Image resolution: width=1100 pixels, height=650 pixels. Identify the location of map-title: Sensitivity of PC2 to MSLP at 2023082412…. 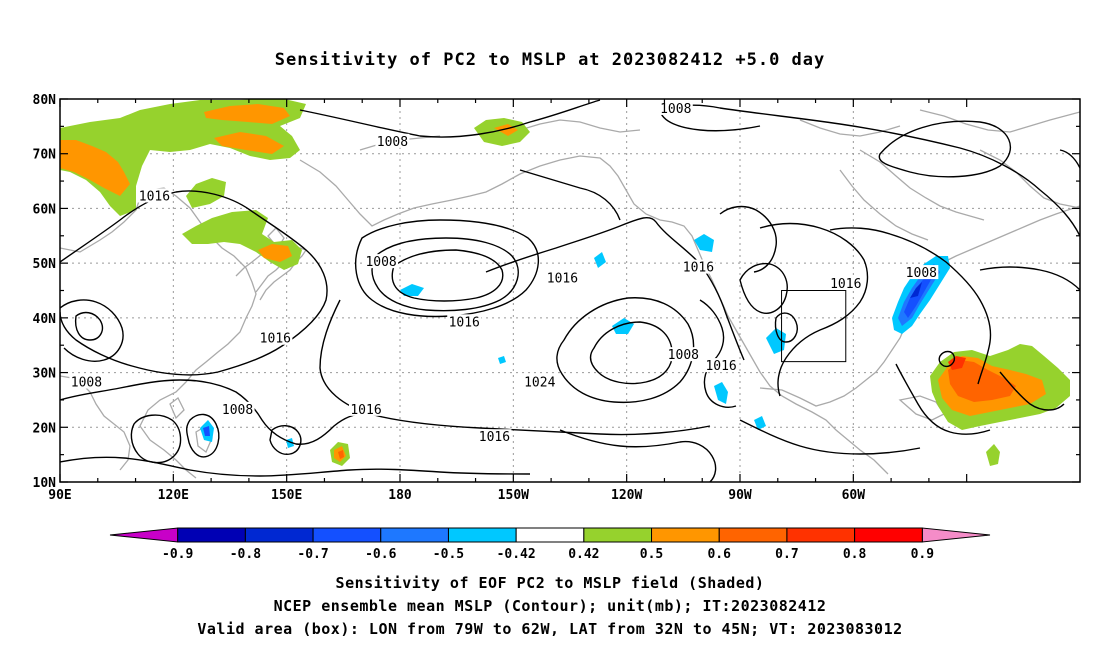
(550, 60).